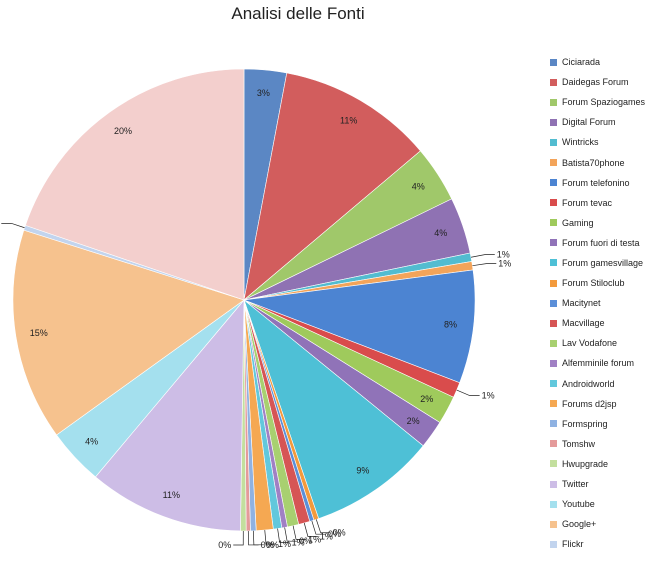 The width and height of the screenshot is (646, 573). I want to click on legend-item: Macvillage, so click(598, 323).